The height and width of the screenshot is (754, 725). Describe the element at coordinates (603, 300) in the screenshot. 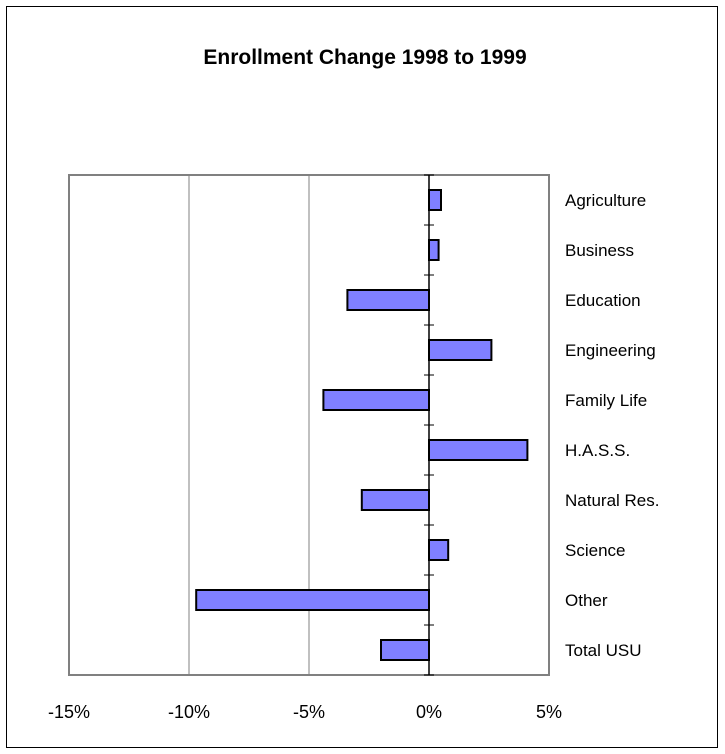

I see `category-label: Education` at that location.